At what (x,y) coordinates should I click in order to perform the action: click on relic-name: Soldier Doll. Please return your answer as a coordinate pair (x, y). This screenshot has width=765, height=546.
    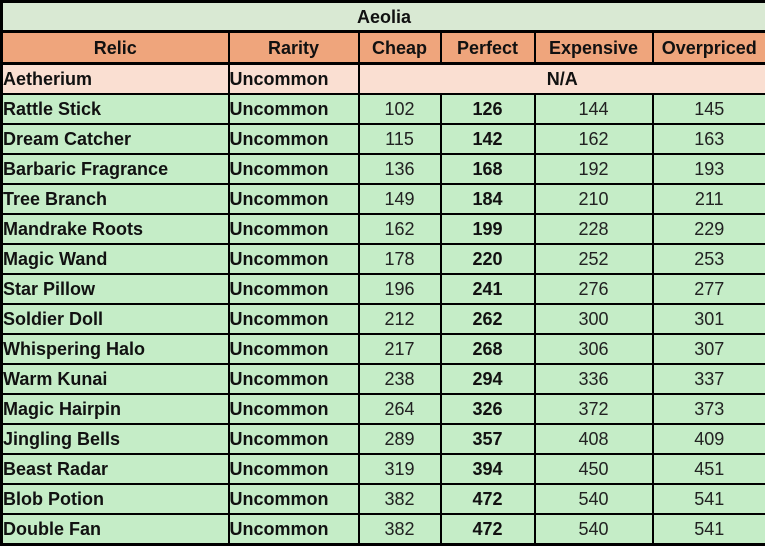
    Looking at the image, I should click on (115, 319).